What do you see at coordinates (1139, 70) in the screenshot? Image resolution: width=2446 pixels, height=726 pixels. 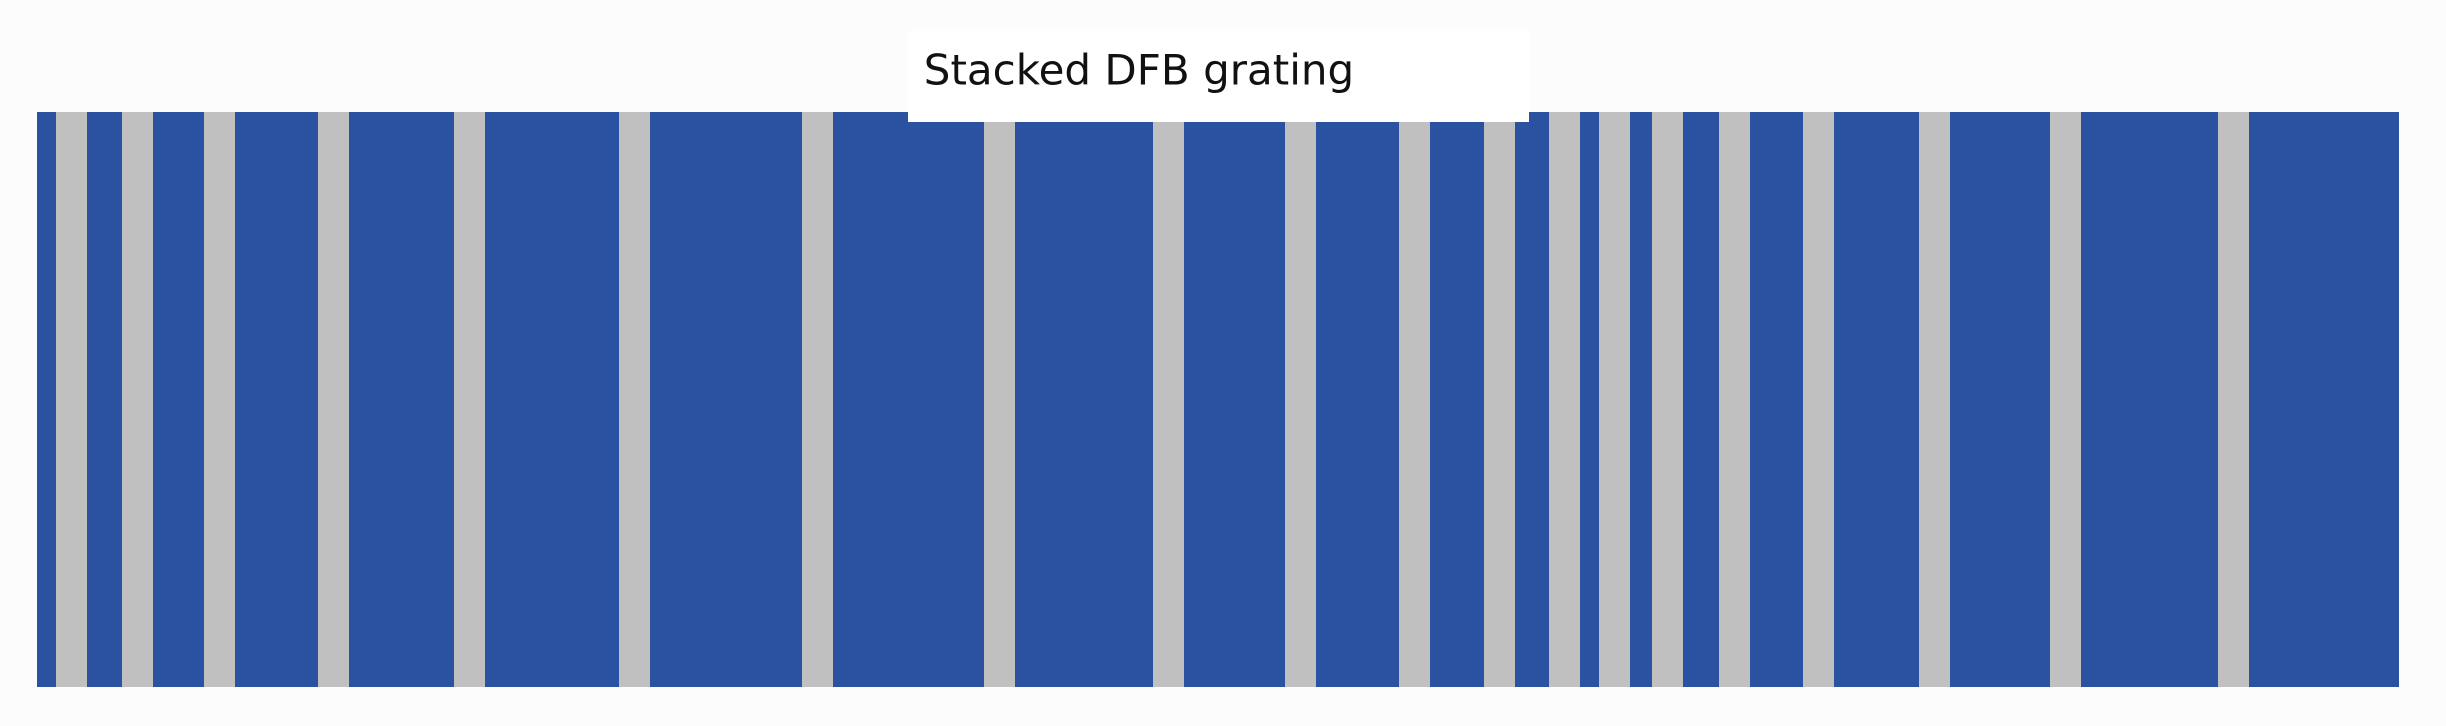 I see `title: Stacked DFB grating` at bounding box center [1139, 70].